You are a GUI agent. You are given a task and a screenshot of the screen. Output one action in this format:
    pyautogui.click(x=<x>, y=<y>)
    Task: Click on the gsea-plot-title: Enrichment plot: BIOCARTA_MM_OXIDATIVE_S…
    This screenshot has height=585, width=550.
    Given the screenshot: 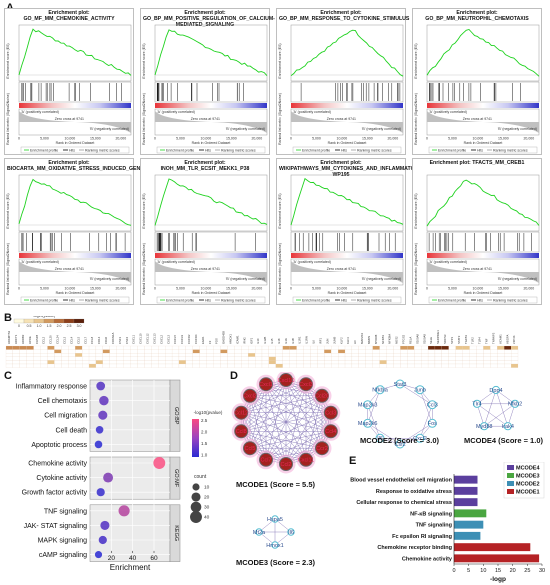 What is the action you would take?
    pyautogui.click(x=108, y=166)
    